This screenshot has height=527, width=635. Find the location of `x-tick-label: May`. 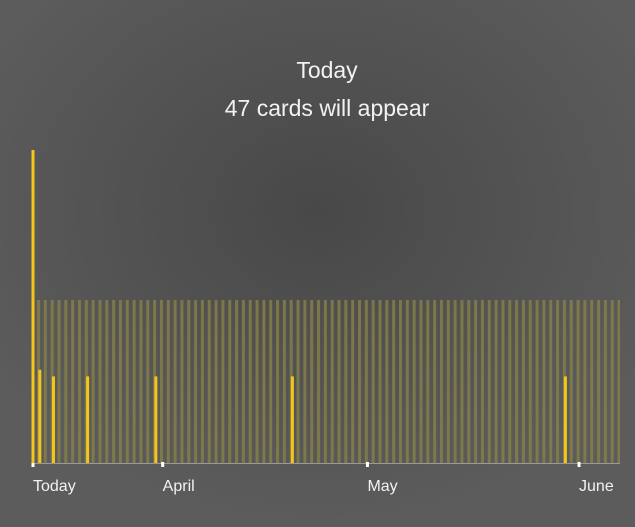

x-tick-label: May is located at coordinates (382, 486).